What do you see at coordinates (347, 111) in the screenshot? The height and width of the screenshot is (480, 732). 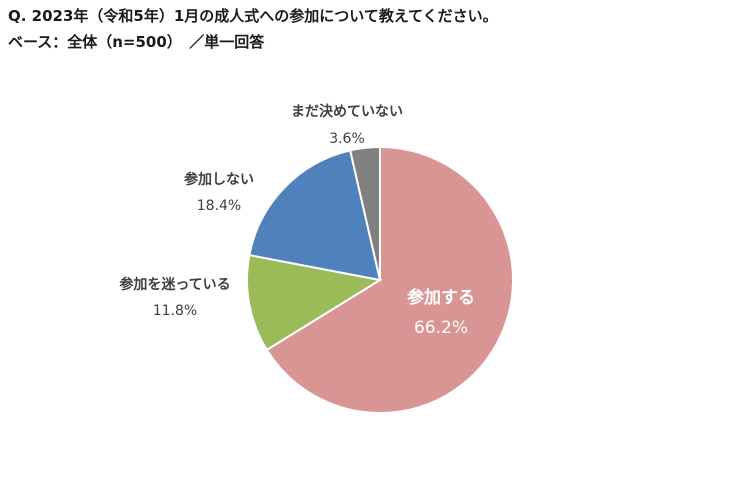 I see `slice-label-not-decided: まだ決めていない` at bounding box center [347, 111].